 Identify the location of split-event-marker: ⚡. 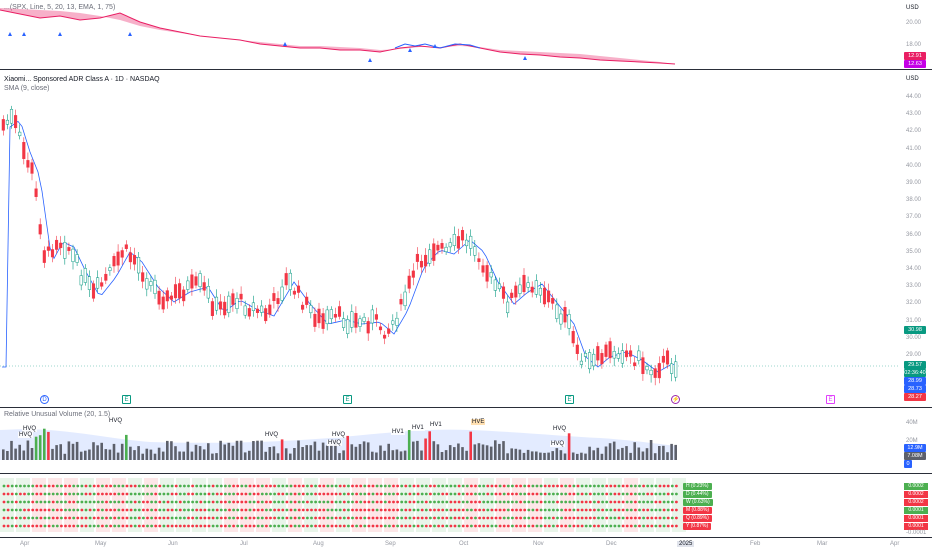
(675, 399).